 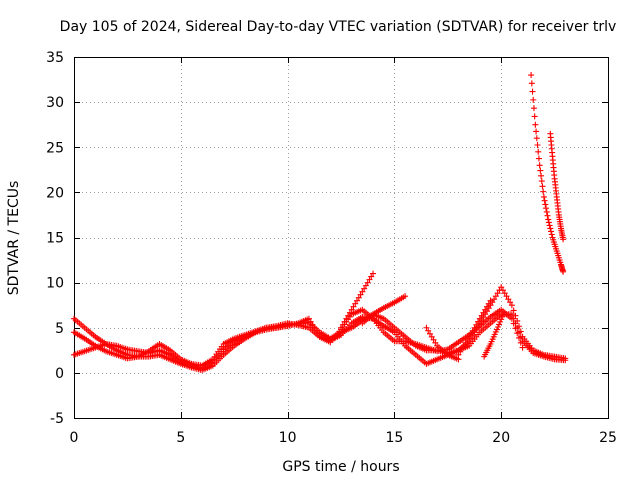 What do you see at coordinates (59, 374) in the screenshot?
I see `y-tick-label: 0` at bounding box center [59, 374].